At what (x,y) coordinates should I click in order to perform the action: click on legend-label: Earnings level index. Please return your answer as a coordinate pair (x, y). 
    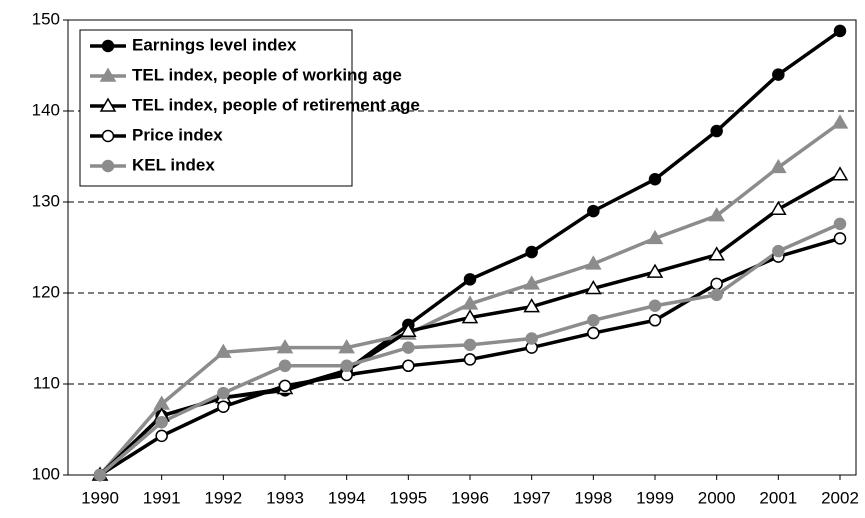
    Looking at the image, I should click on (214, 44).